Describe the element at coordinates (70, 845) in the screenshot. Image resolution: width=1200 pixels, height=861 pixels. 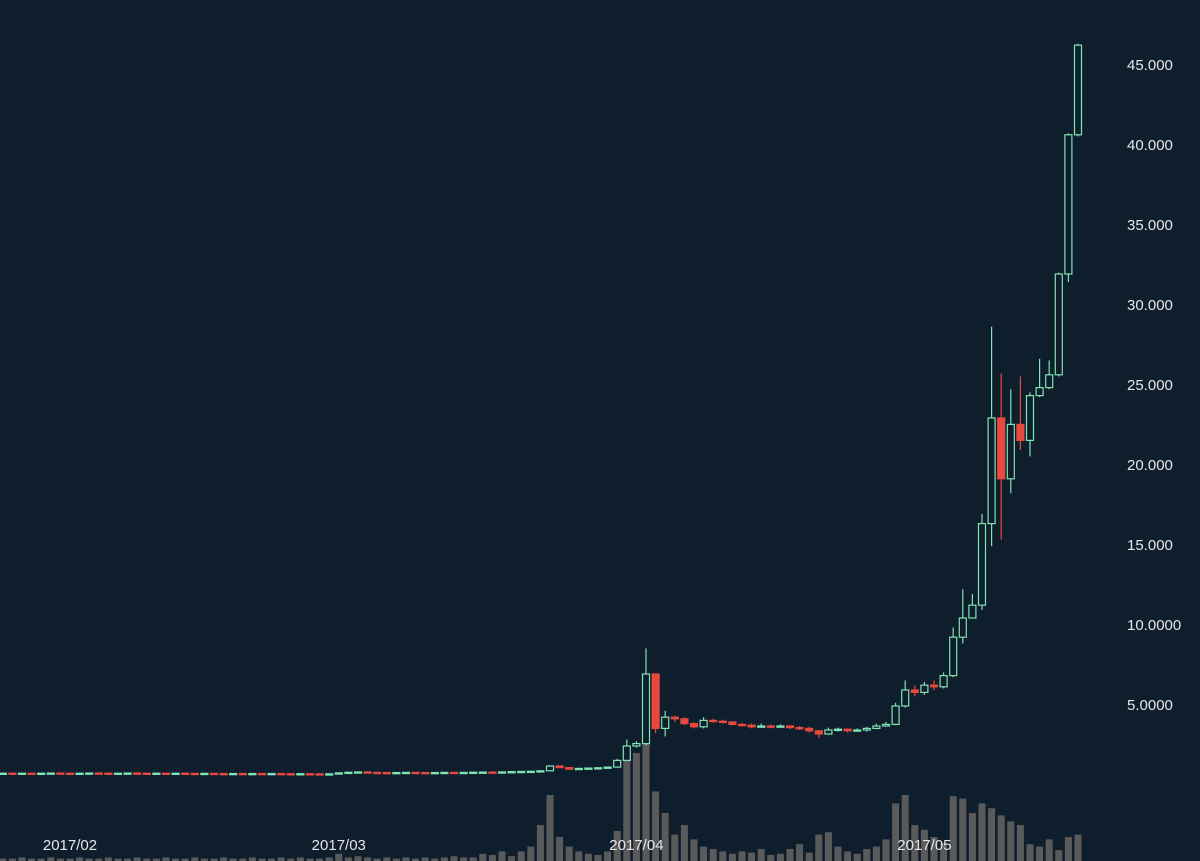
I see `x-tick-label: 2017/02` at that location.